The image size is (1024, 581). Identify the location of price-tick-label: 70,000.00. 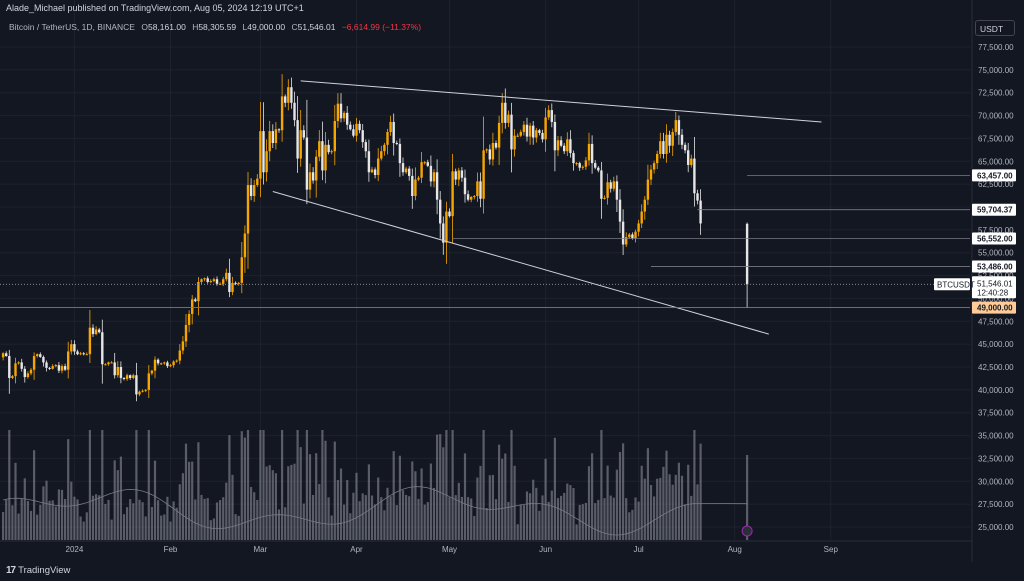
(996, 116).